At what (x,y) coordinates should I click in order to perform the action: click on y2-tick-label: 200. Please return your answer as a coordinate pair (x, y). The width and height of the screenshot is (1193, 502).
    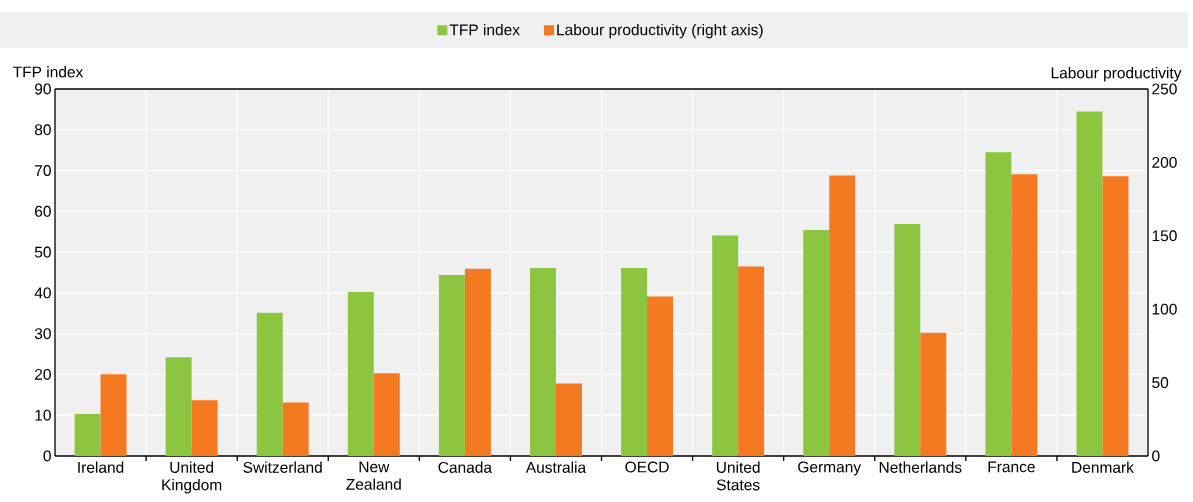
    Looking at the image, I should click on (1164, 162).